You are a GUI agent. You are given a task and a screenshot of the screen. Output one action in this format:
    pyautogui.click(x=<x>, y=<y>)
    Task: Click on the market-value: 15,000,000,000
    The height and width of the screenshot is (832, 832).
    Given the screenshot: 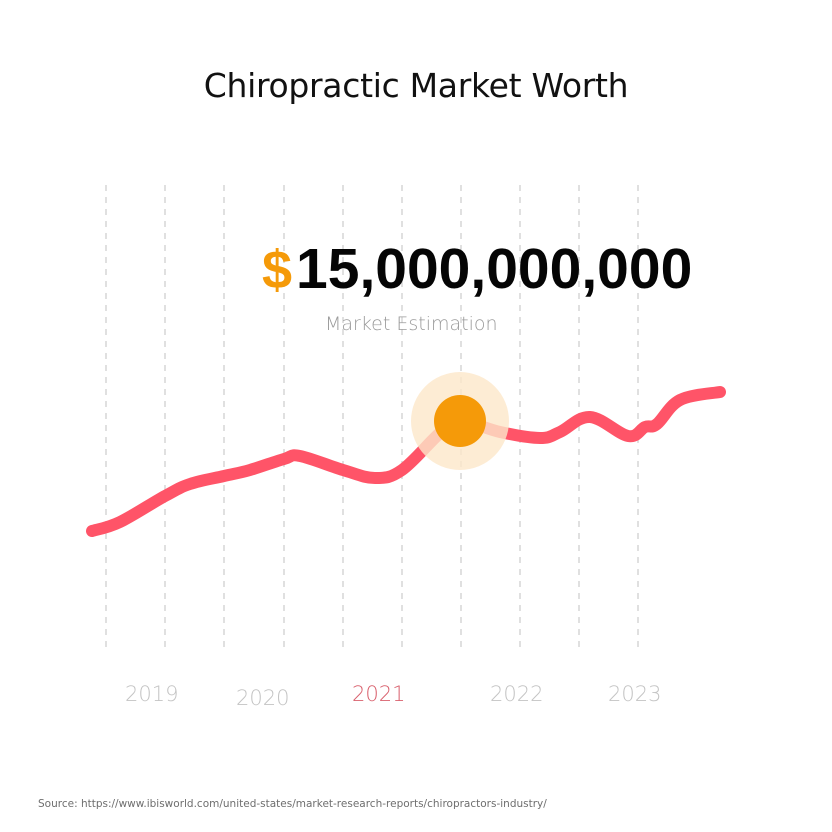 What is the action you would take?
    pyautogui.click(x=494, y=269)
    